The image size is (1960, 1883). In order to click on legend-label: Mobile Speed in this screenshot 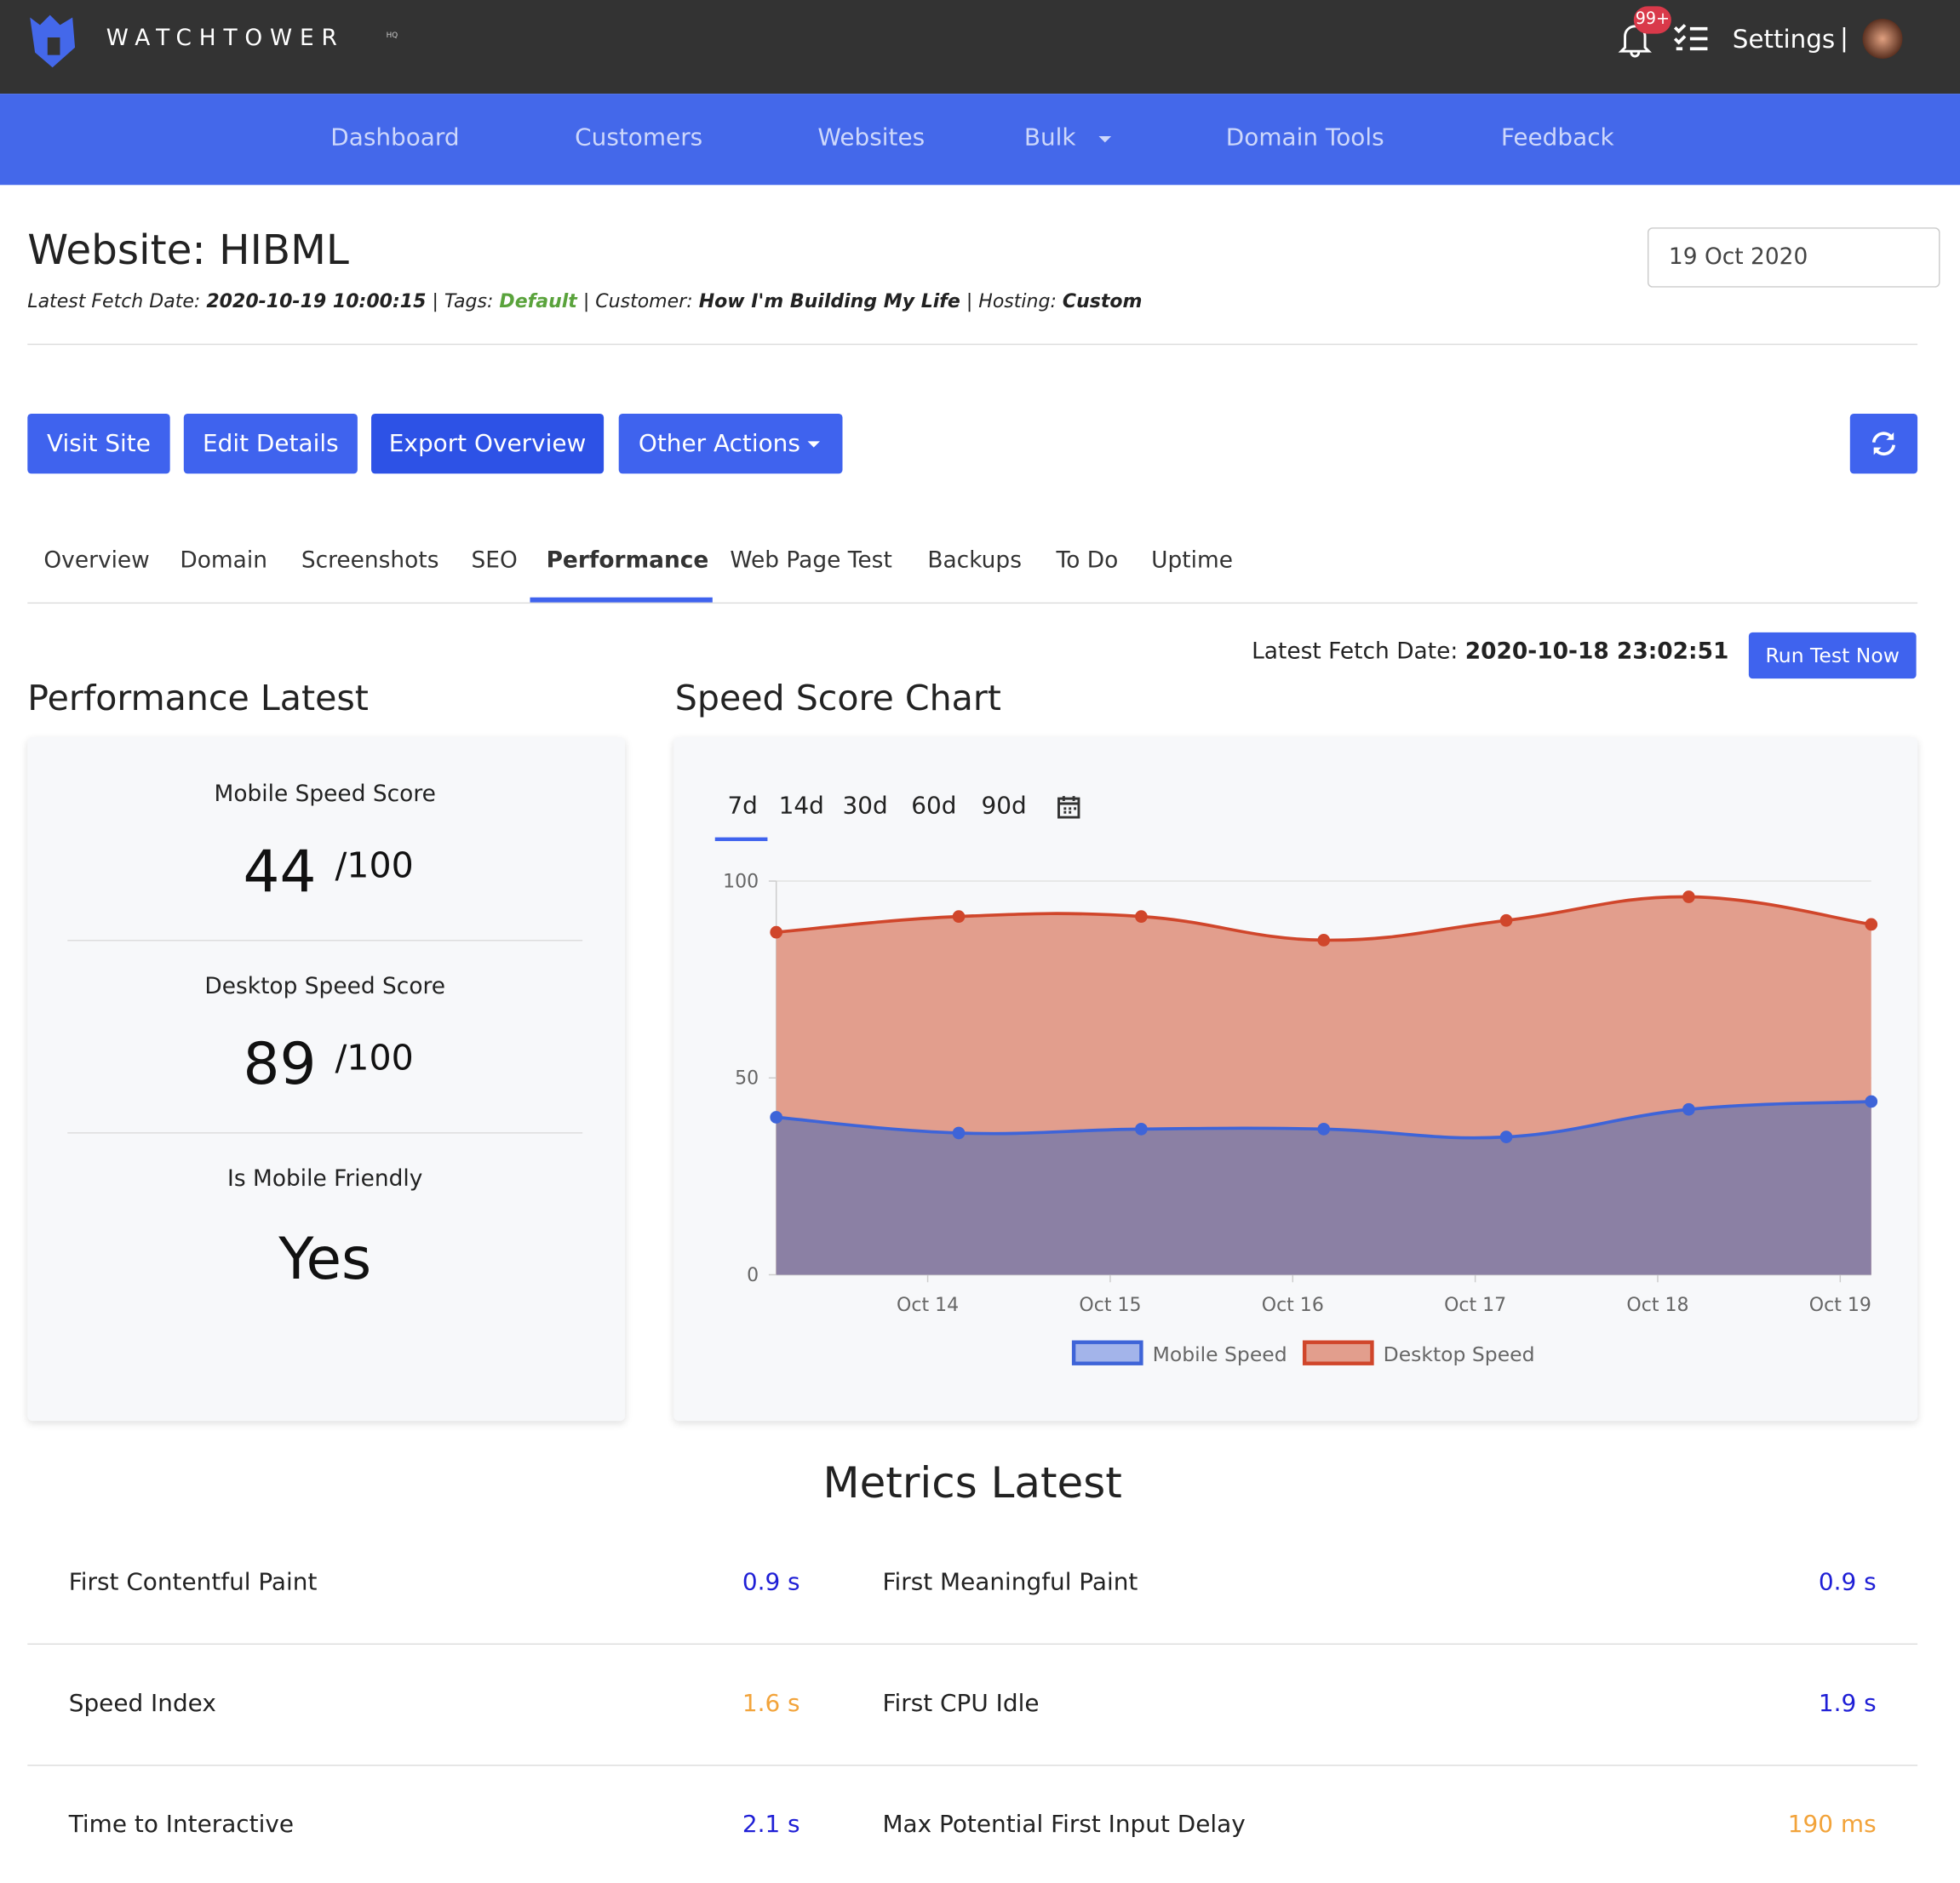, I will do `click(1220, 1354)`.